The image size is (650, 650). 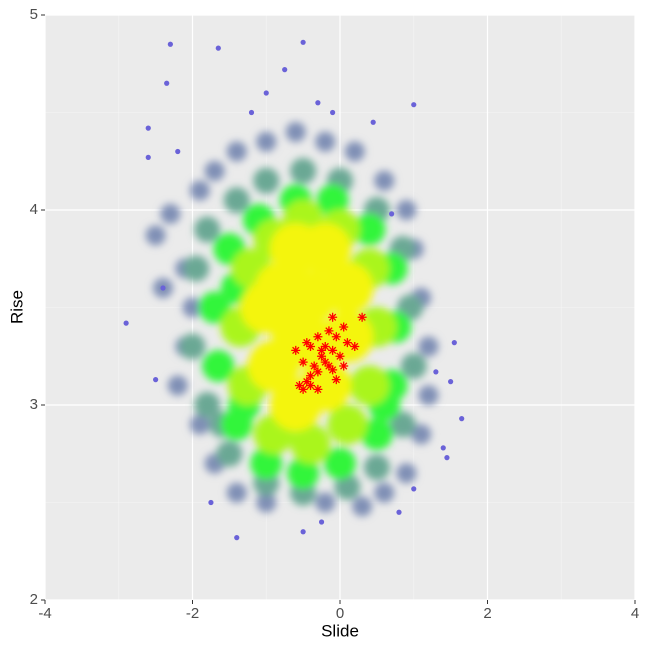 What do you see at coordinates (192, 613) in the screenshot?
I see `x-tick-label: -2` at bounding box center [192, 613].